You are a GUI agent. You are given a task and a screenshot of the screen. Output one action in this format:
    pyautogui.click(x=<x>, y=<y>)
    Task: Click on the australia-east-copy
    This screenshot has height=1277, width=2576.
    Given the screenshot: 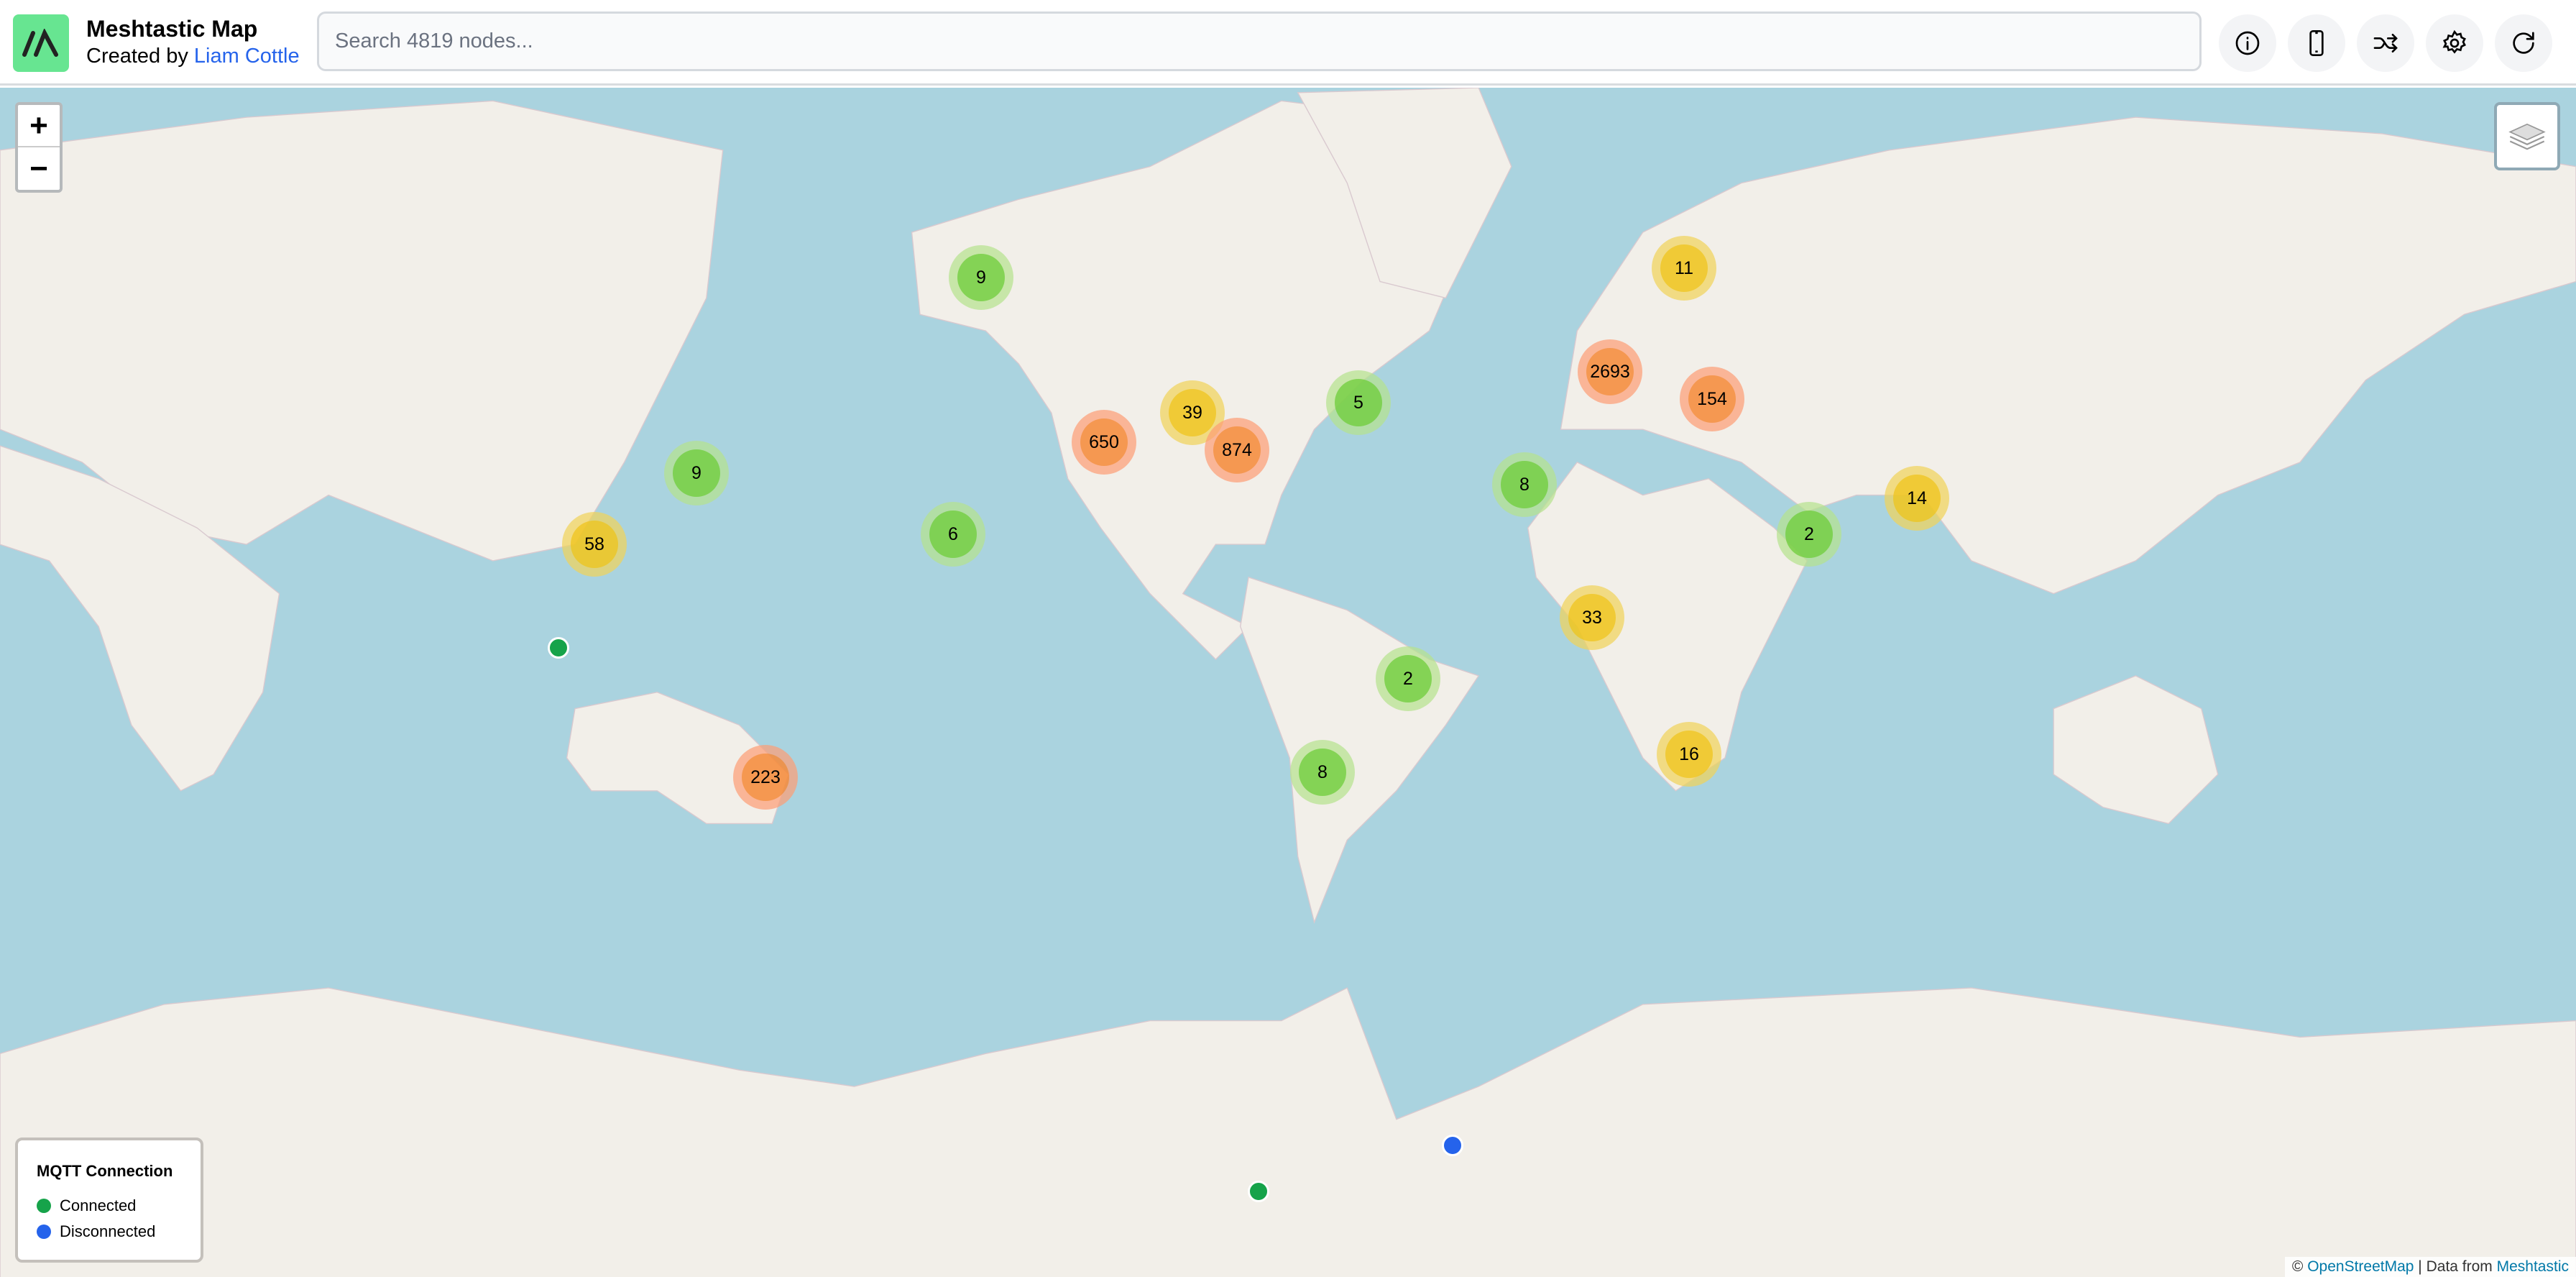 What is the action you would take?
    pyautogui.click(x=2136, y=750)
    